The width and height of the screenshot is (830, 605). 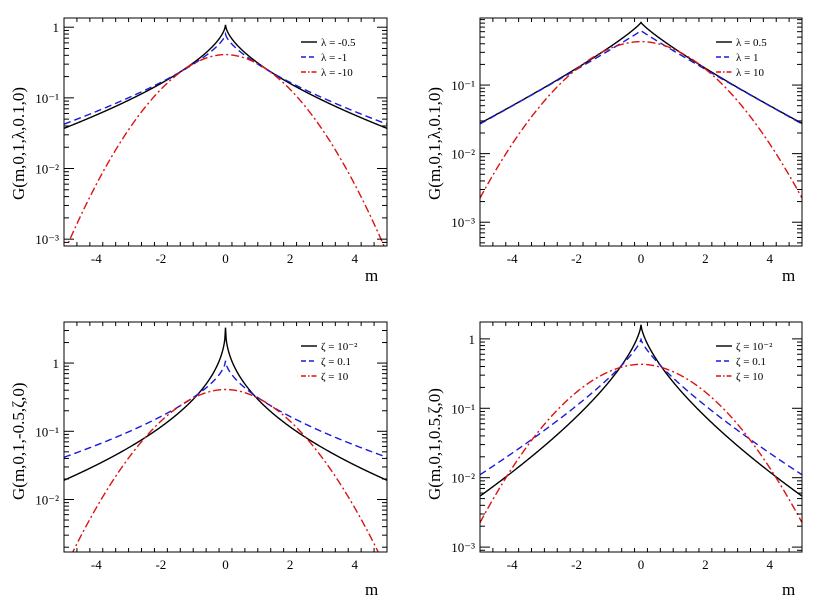 I want to click on xlabel-bottom-right: m, so click(x=789, y=589).